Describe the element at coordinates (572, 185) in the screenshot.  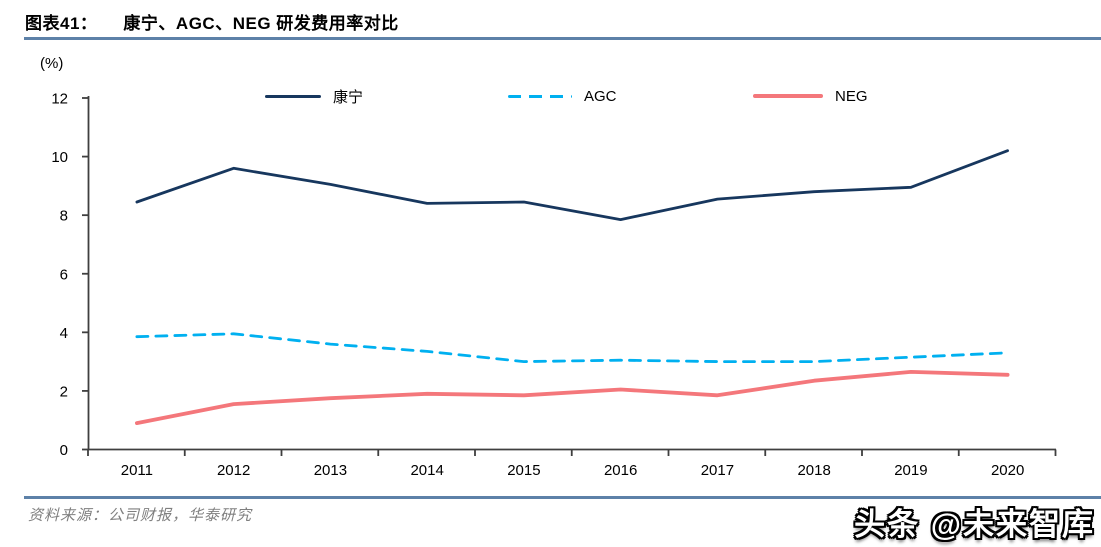
I see `corning-line` at that location.